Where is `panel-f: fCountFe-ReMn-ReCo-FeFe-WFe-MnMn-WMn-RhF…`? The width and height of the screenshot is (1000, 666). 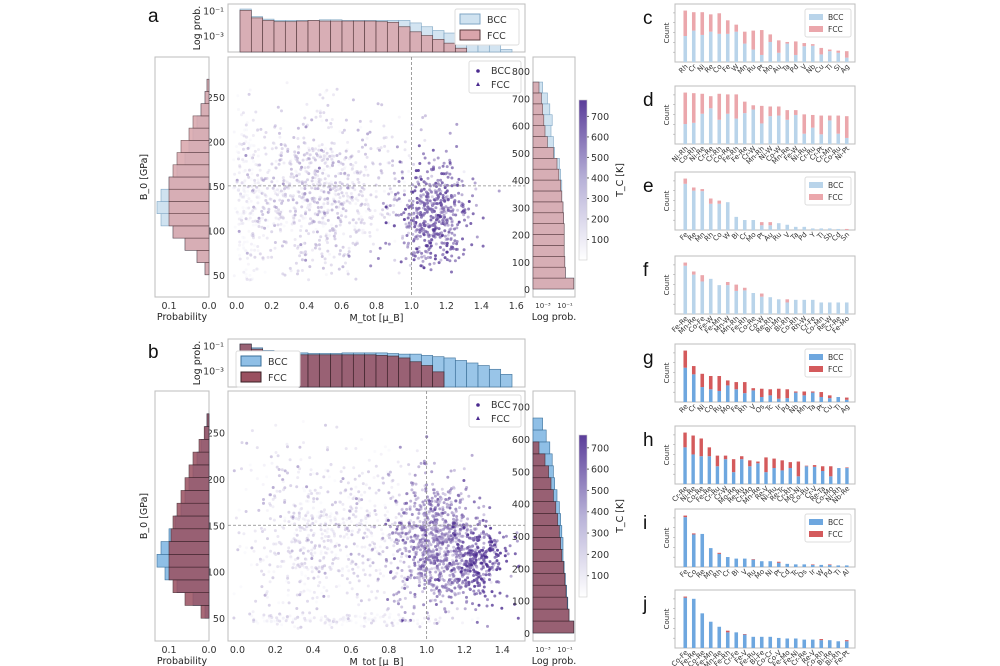 panel-f: fCountFe-ReMn-ReCo-FeFe-WFe-MnMn-WMn-RhF… is located at coordinates (749, 295).